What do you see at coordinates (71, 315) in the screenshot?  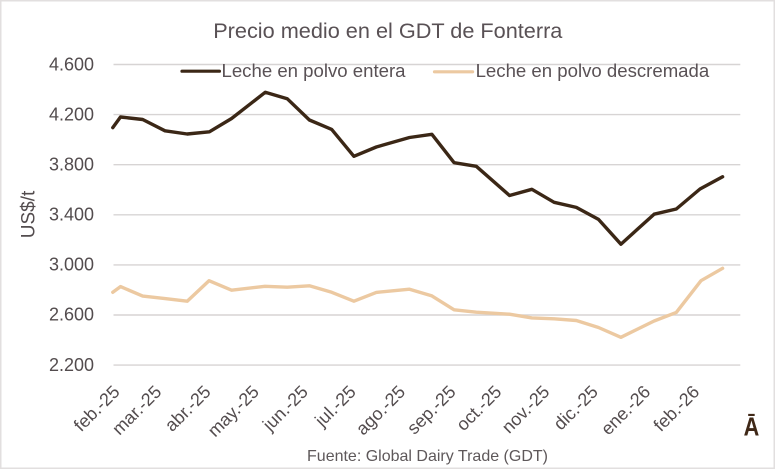 I see `svg-text: 2.600` at bounding box center [71, 315].